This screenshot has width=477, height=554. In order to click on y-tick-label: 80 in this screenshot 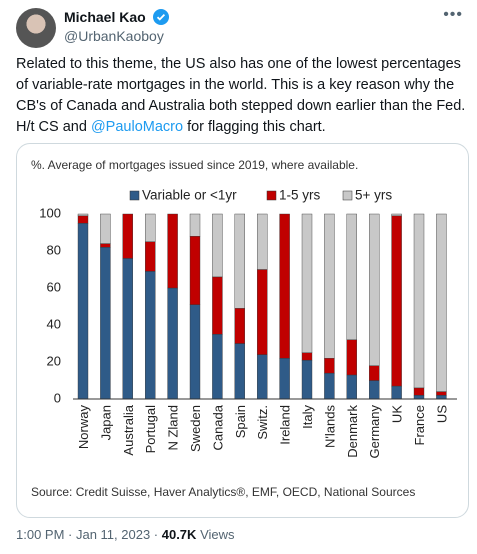, I will do `click(54, 249)`.